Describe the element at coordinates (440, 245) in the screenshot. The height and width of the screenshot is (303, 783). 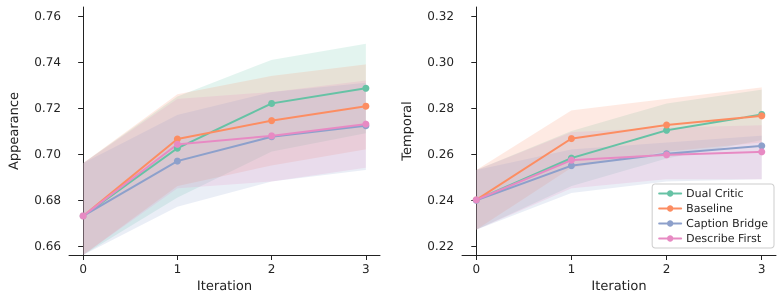
I see `y-tick-label: 0.22` at that location.